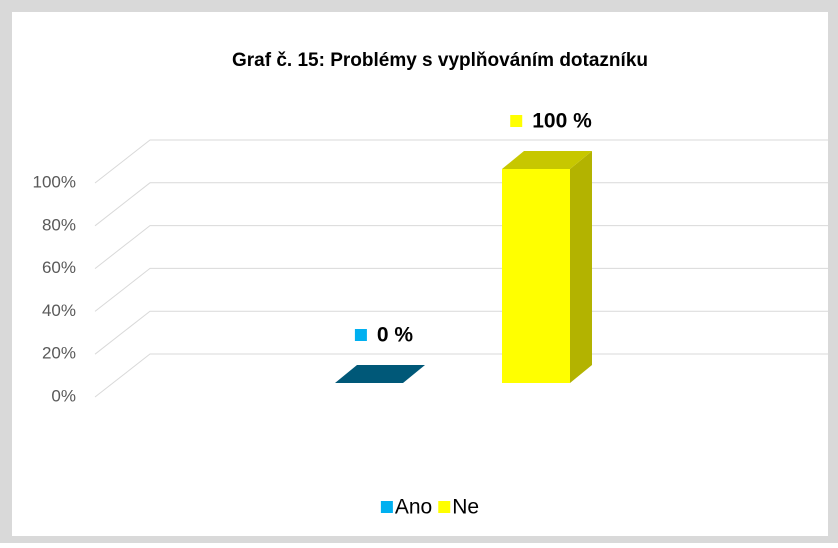  I want to click on bar-side, so click(581, 267).